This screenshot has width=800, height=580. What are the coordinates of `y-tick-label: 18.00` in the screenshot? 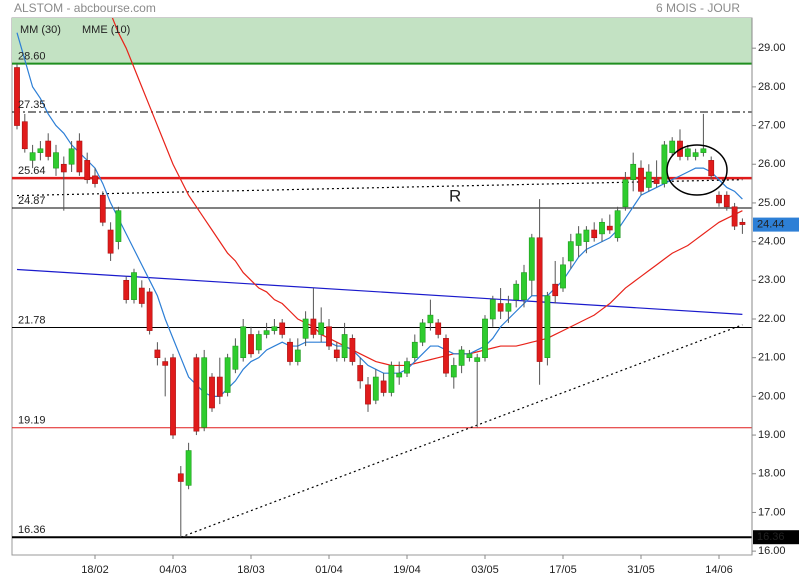 It's located at (772, 474).